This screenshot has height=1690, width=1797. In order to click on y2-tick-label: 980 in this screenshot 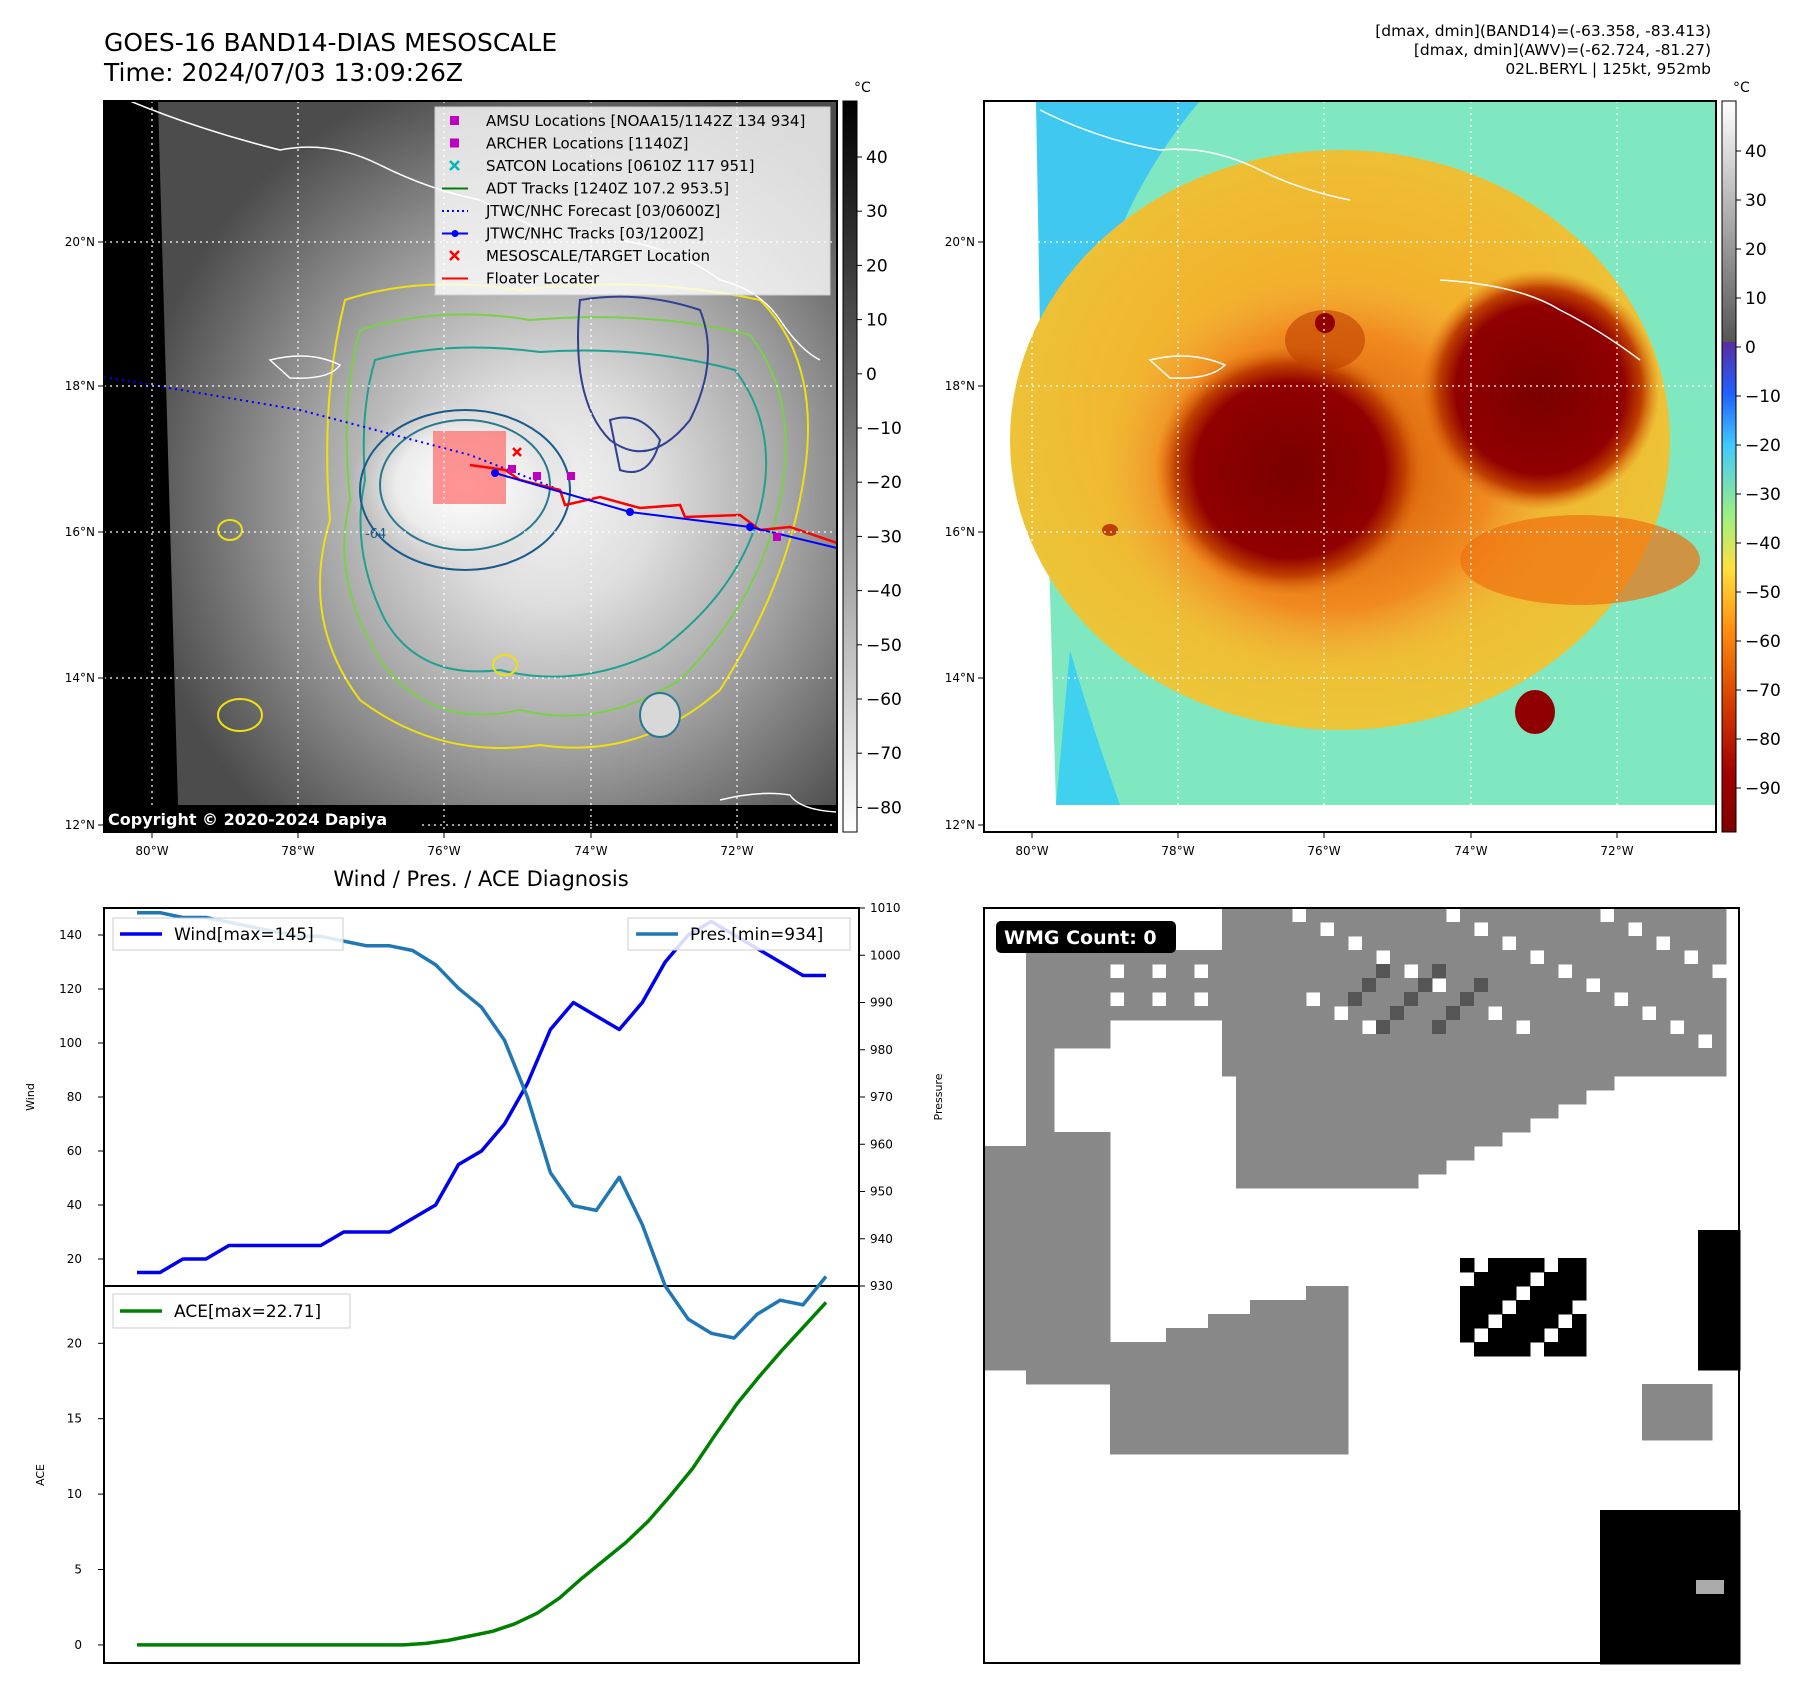, I will do `click(881, 1050)`.